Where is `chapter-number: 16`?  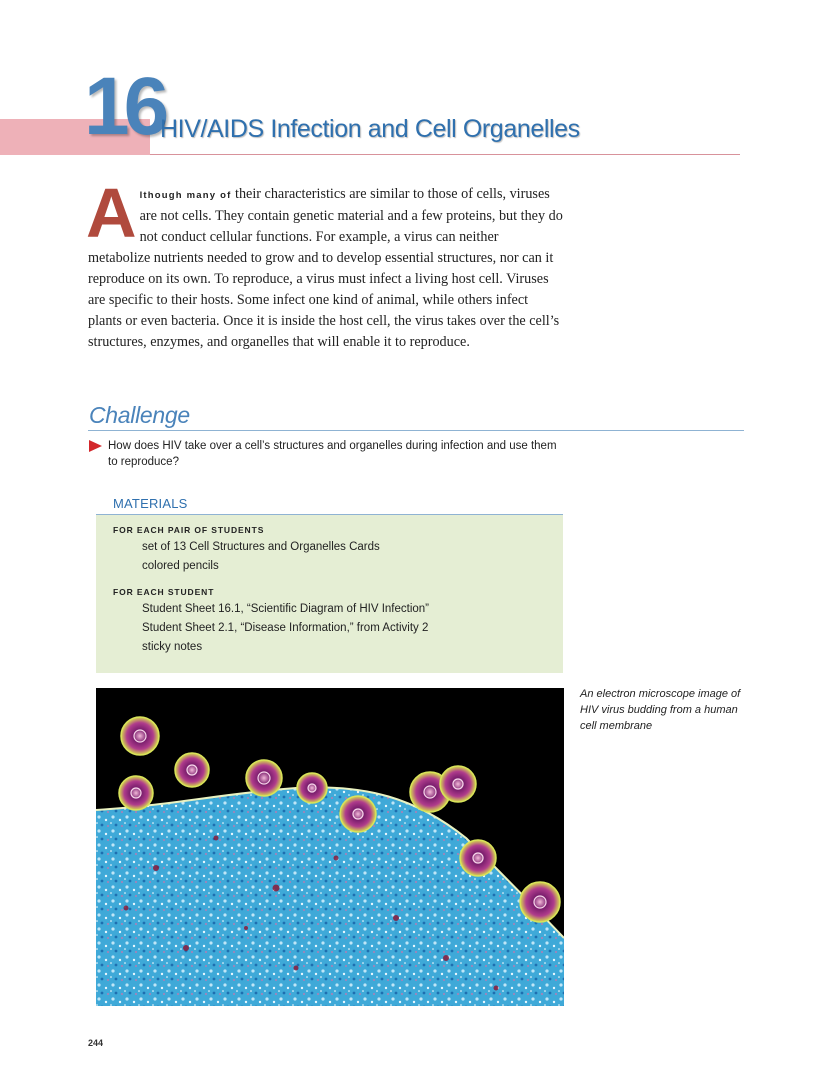
chapter-number: 16 is located at coordinates (126, 106).